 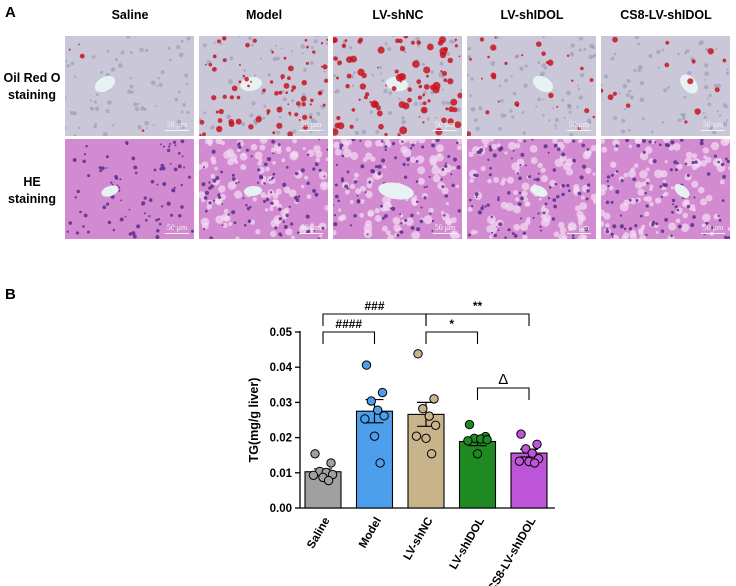 What do you see at coordinates (426, 461) in the screenshot?
I see `bar-lv-shnc` at bounding box center [426, 461].